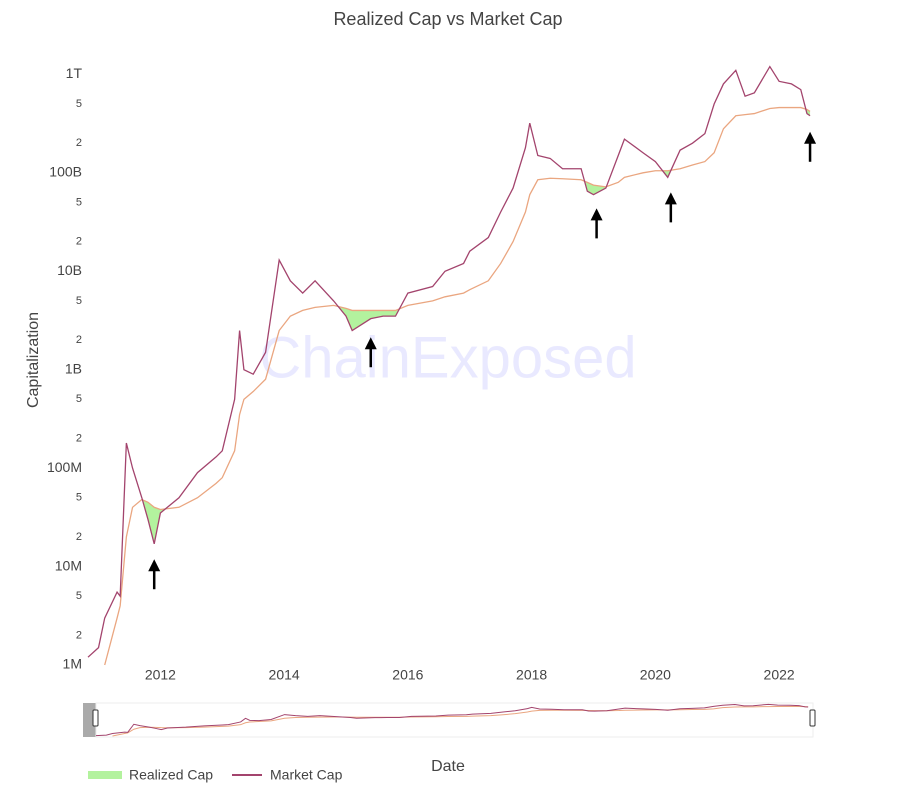  I want to click on y-tick-label: 10M, so click(68, 565).